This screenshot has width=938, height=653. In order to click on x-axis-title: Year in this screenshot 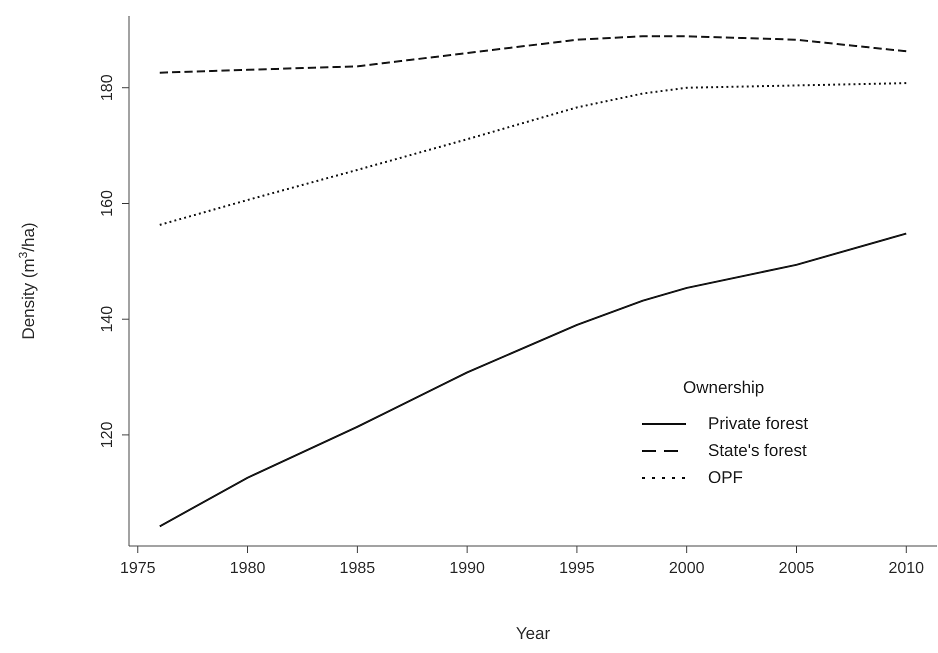, I will do `click(533, 633)`.